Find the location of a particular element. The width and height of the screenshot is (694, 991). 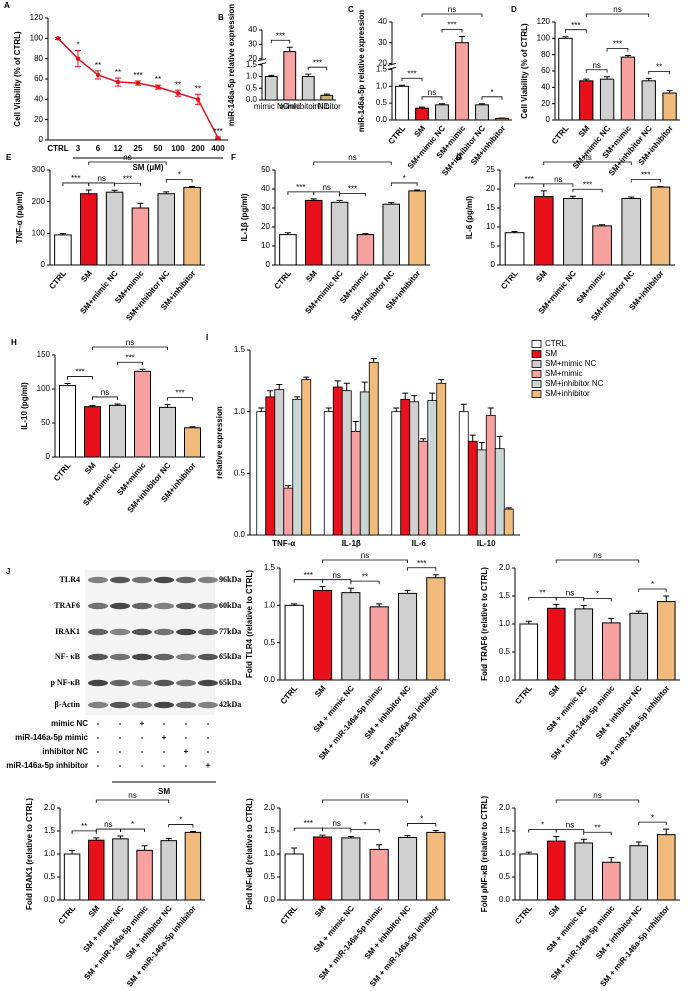

y-axis-label: IL-6 (pg/ml) is located at coordinates (469, 217).